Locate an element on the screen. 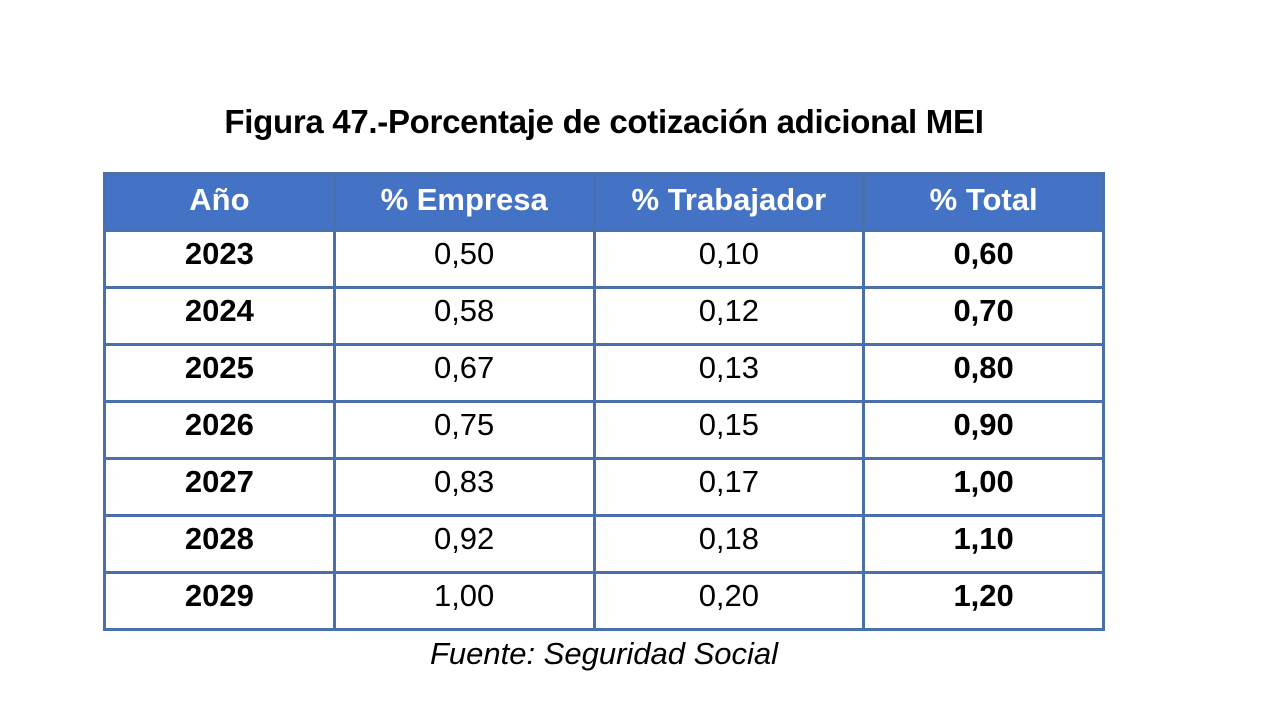 This screenshot has height=712, width=1280. table-row: 2027 0,83 0,17 1,00 is located at coordinates (604, 487).